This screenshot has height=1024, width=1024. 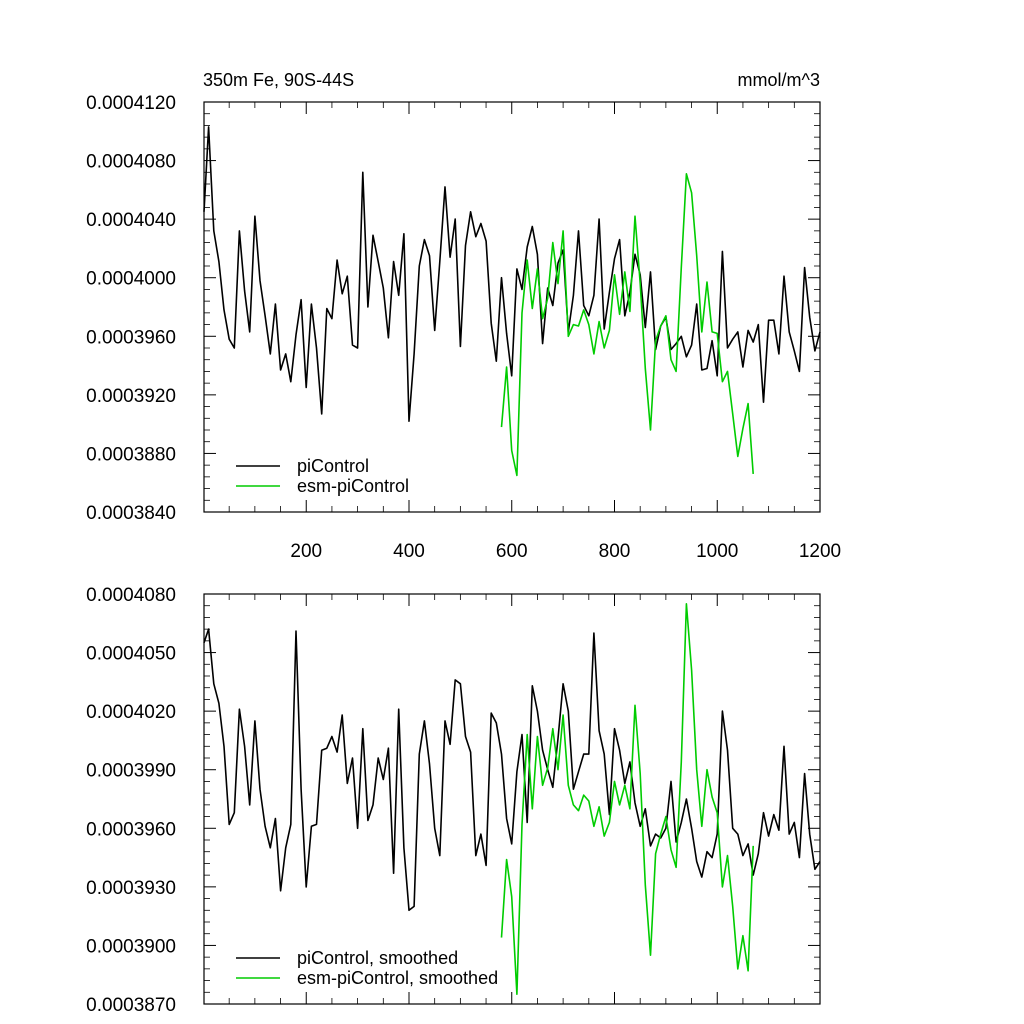 I want to click on x-tick-label: 1200, so click(x=820, y=551).